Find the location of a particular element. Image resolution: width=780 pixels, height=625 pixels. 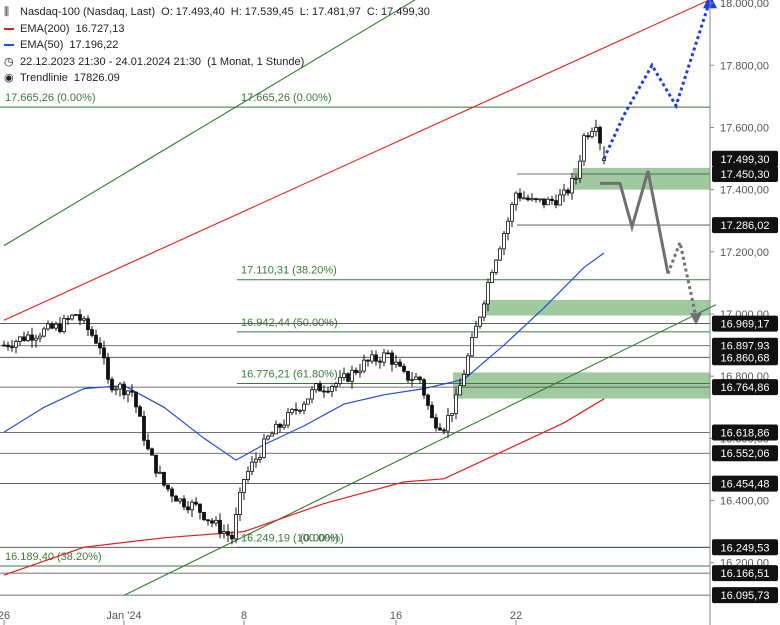

price-tag-label: 17.499,30 is located at coordinates (745, 160).